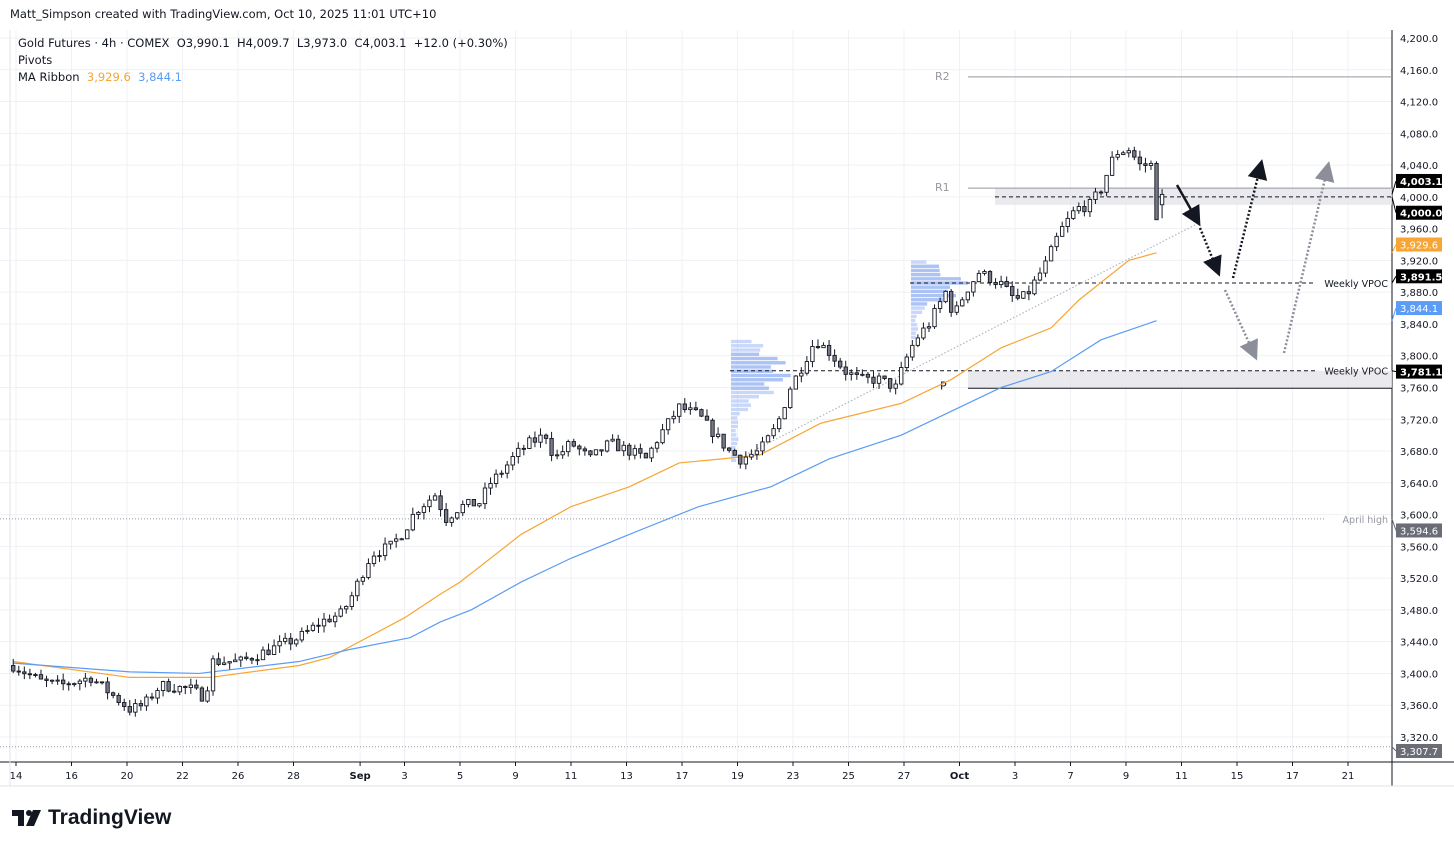 This screenshot has width=1454, height=848. I want to click on ma-ribbon-legend: MA Ribbon 3,929.6 3,844.1, so click(263, 77).